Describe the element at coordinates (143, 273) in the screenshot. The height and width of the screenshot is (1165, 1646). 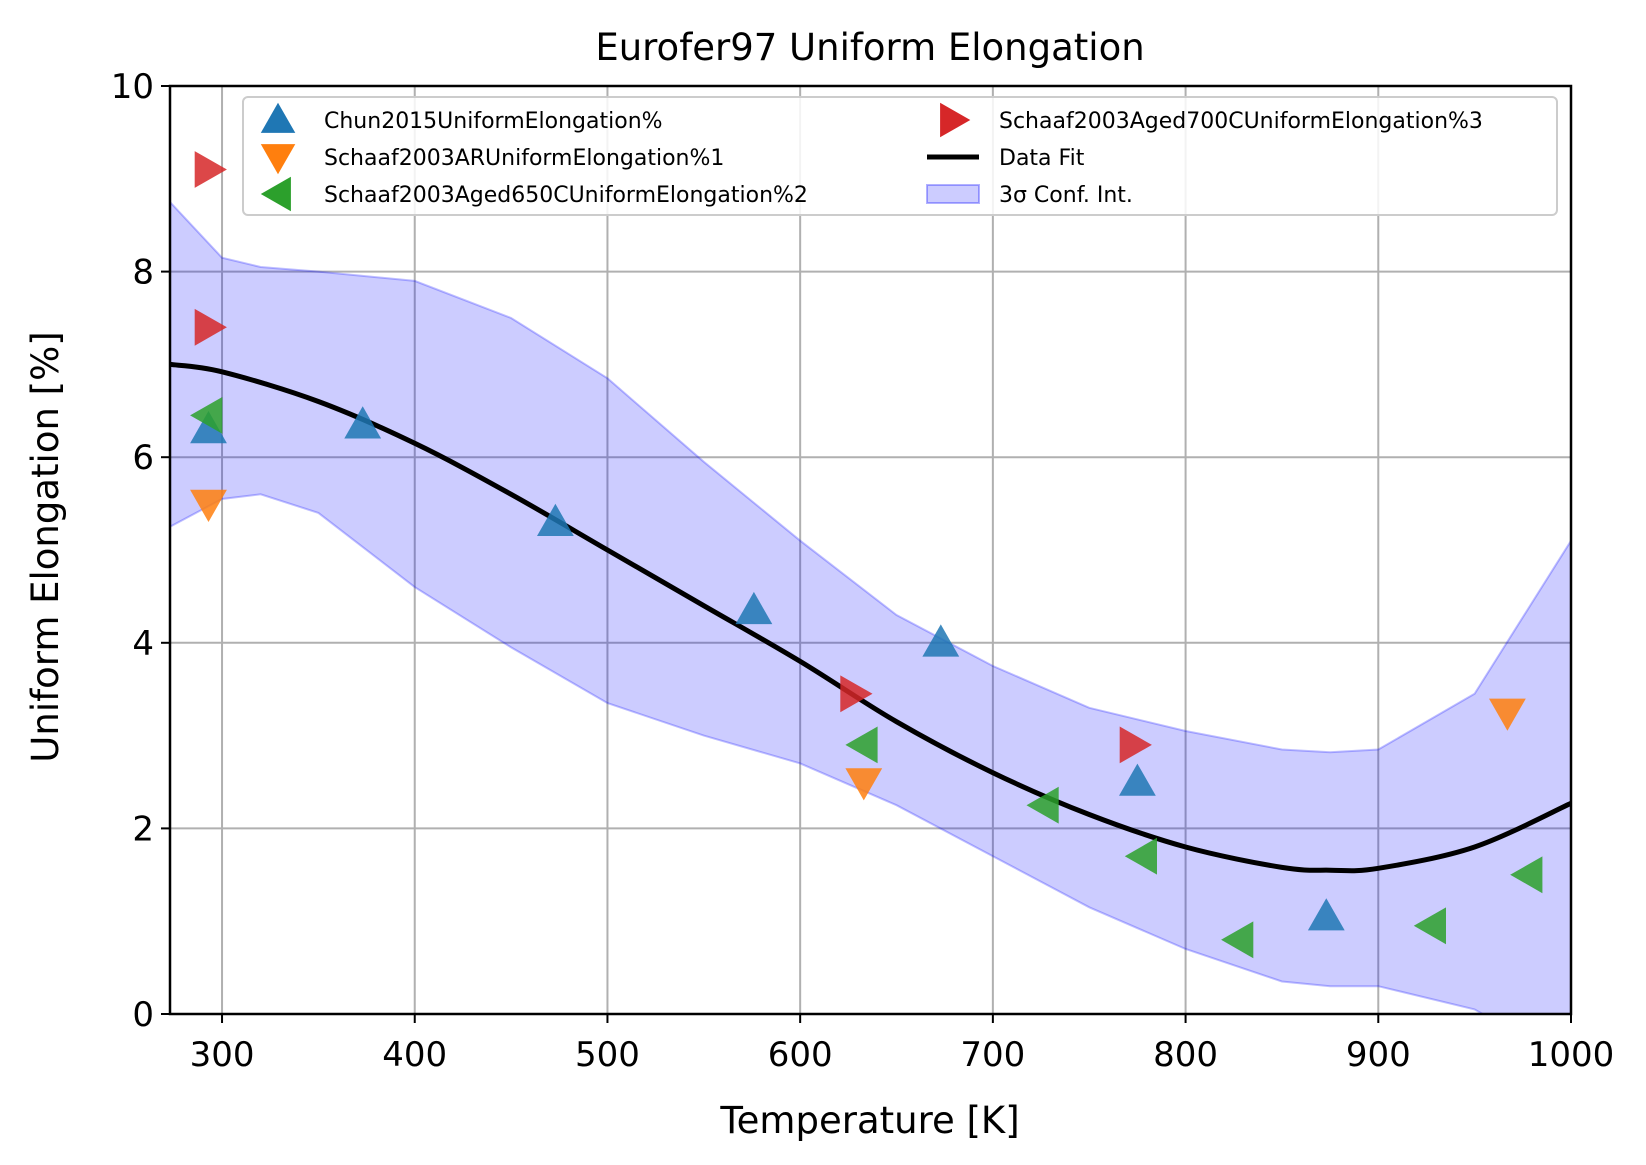
I see `y-tick-label-8: 8` at that location.